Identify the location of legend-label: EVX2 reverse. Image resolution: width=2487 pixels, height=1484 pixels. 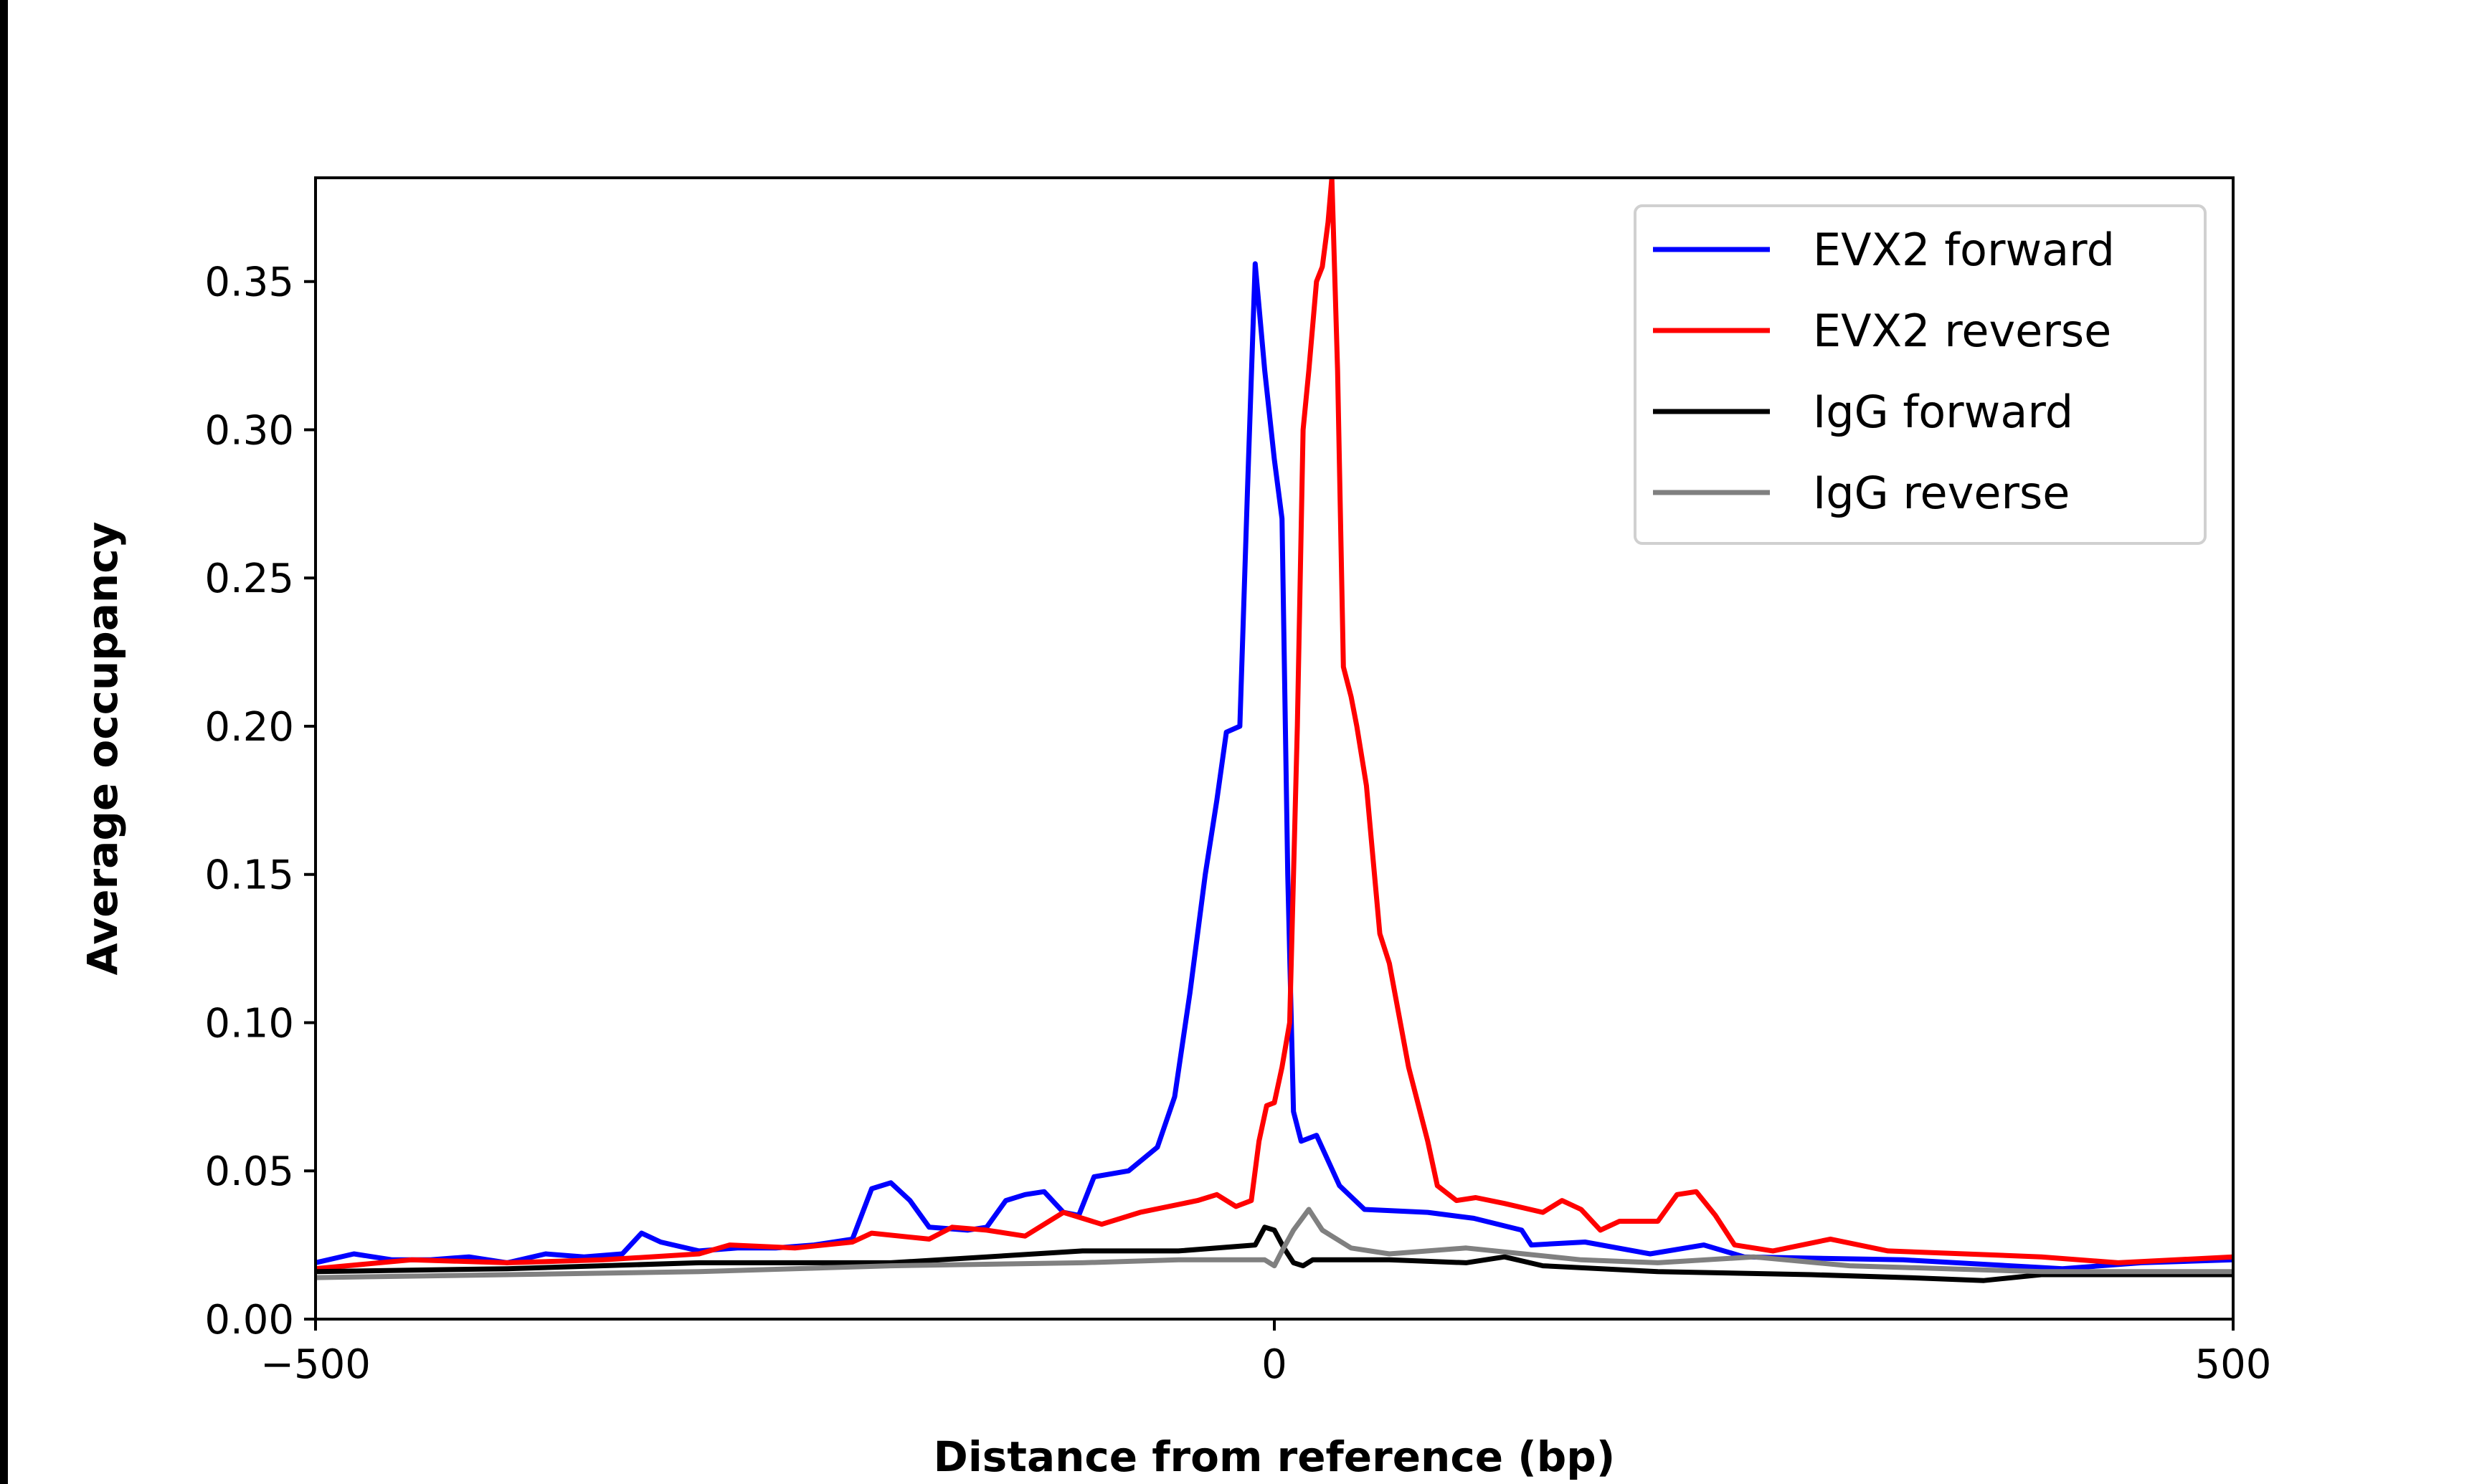
(1962, 331).